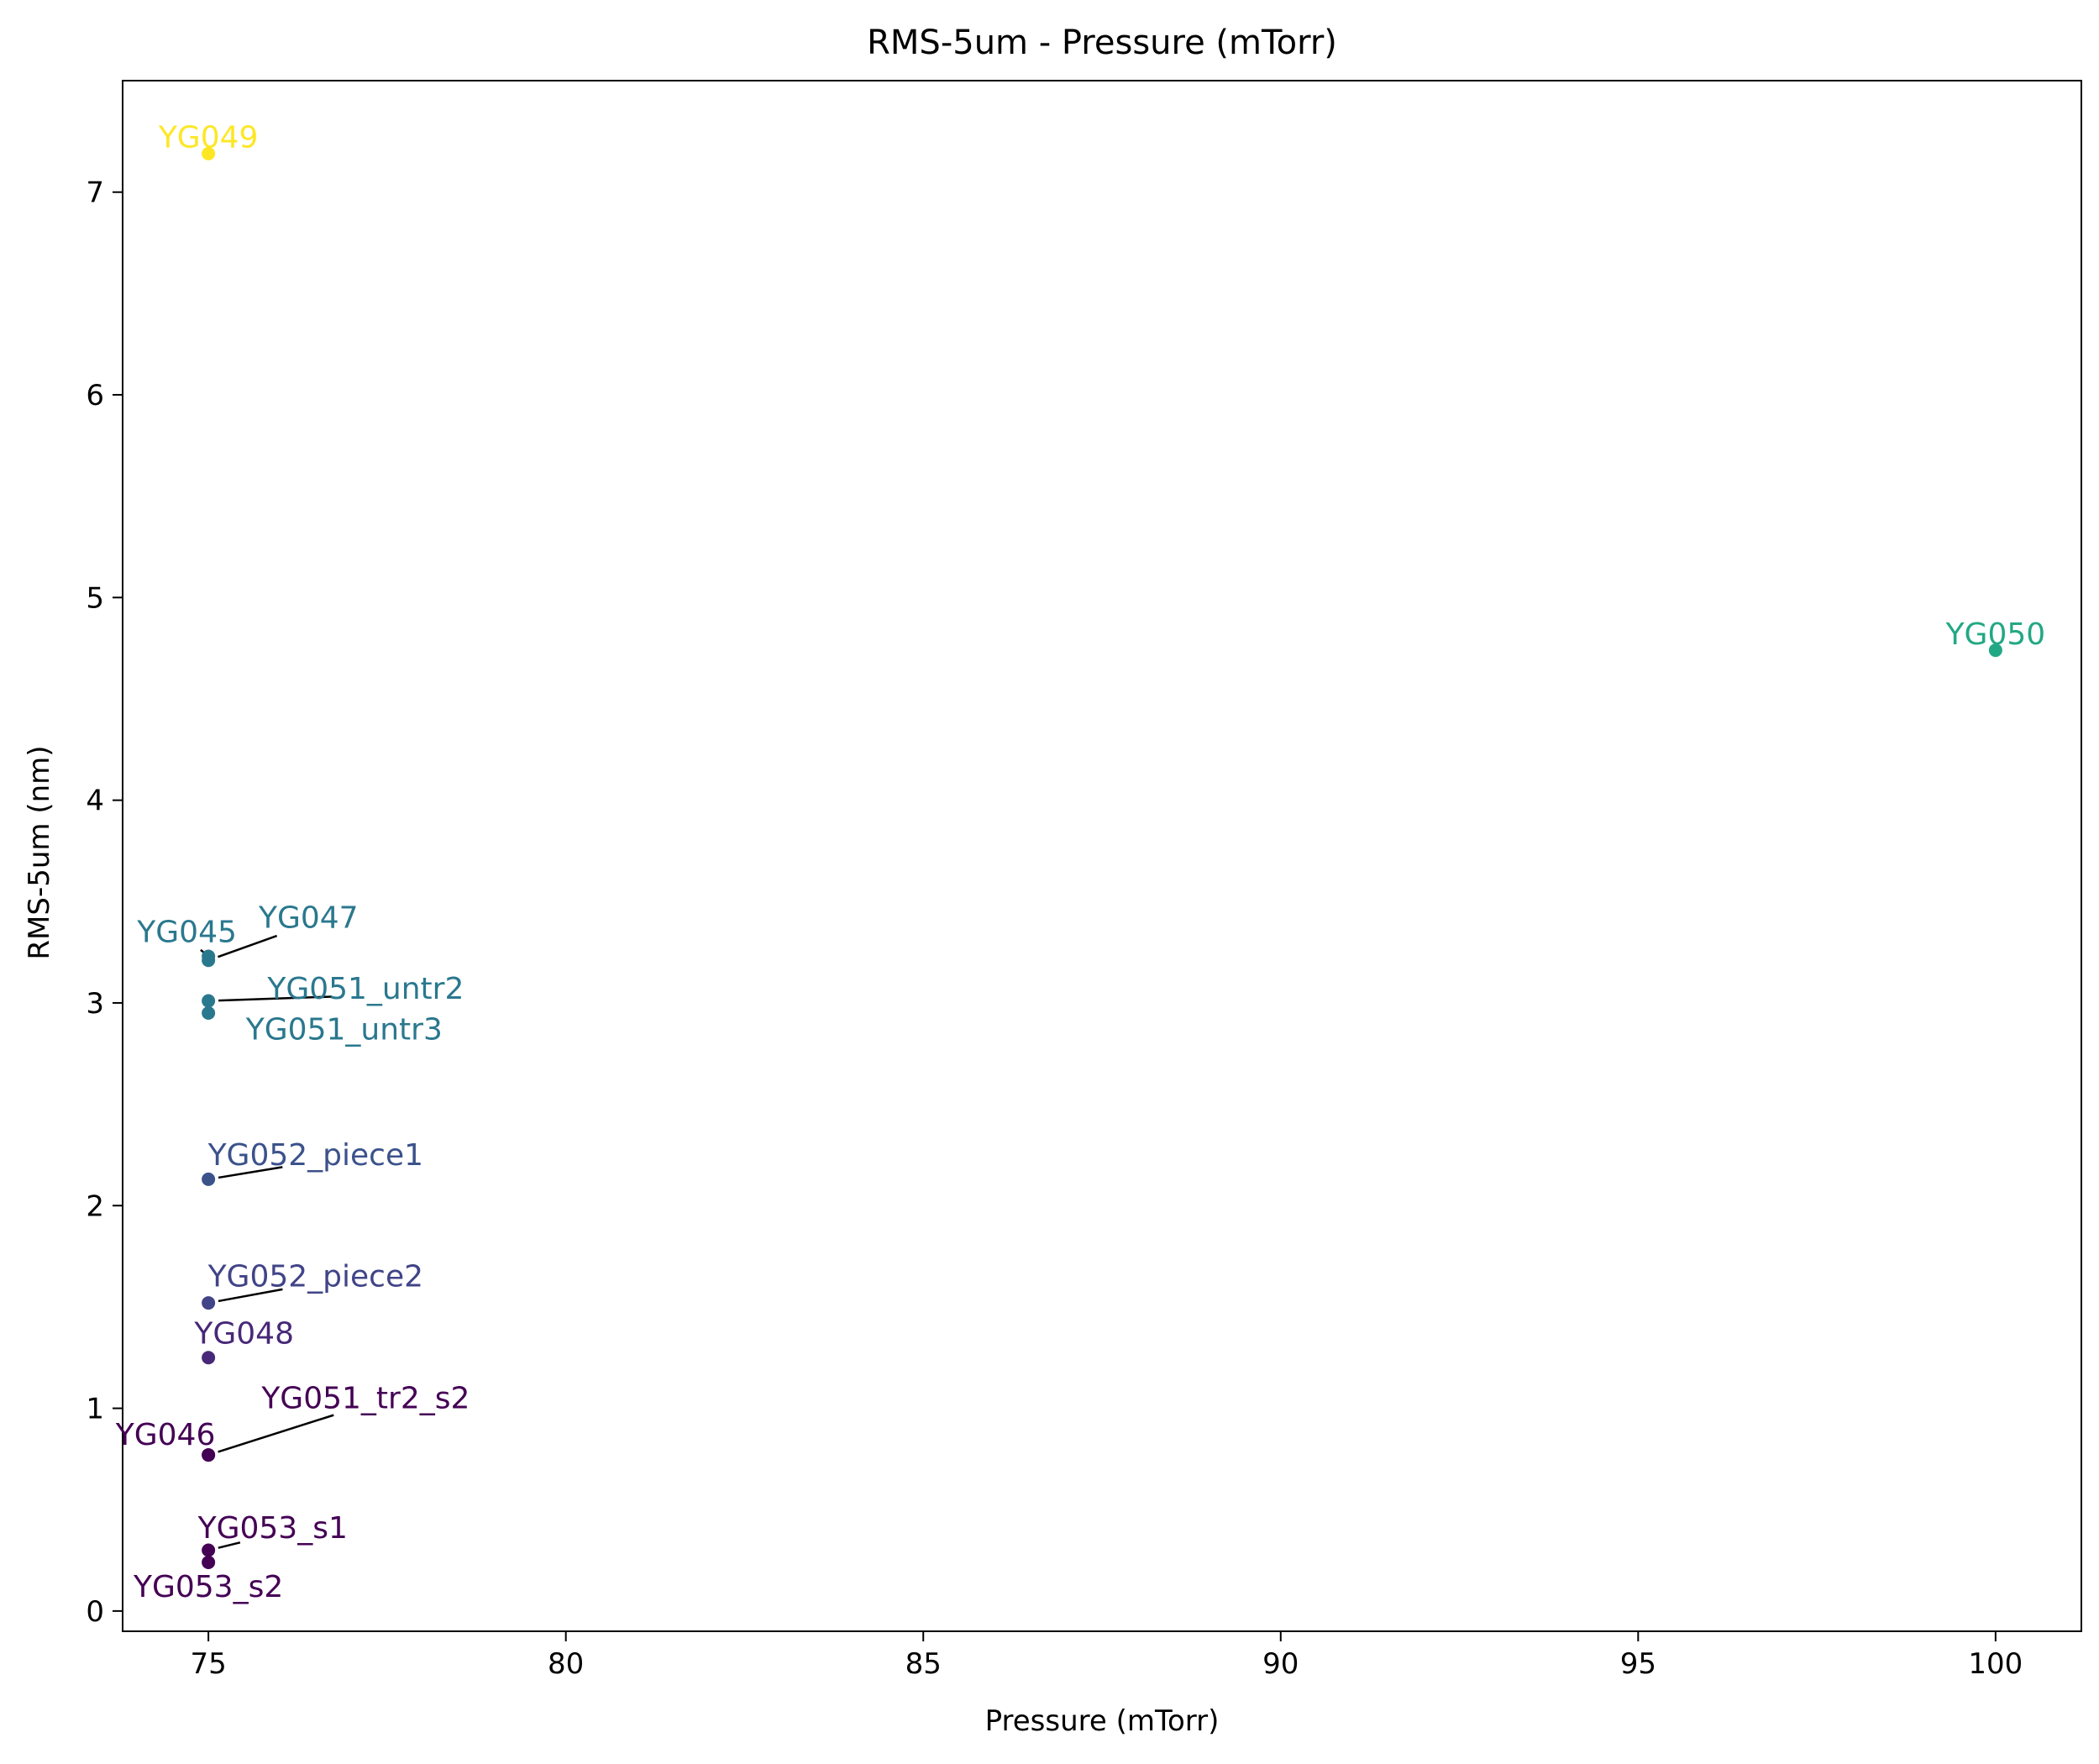 The width and height of the screenshot is (2099, 1764). What do you see at coordinates (208, 1587) in the screenshot?
I see `point-label: YG053_s2` at bounding box center [208, 1587].